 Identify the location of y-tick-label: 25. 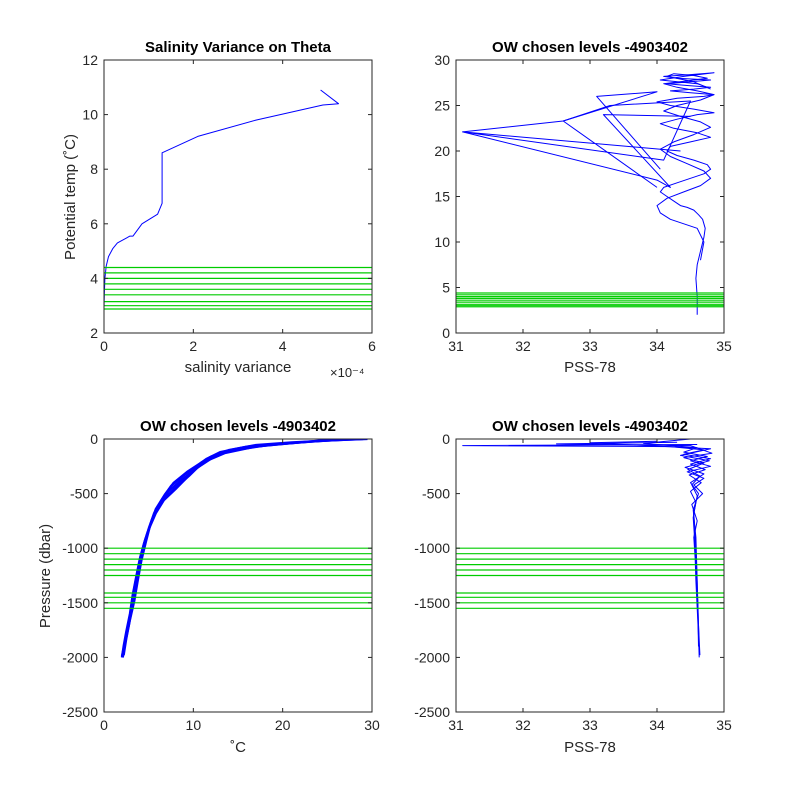
(442, 106).